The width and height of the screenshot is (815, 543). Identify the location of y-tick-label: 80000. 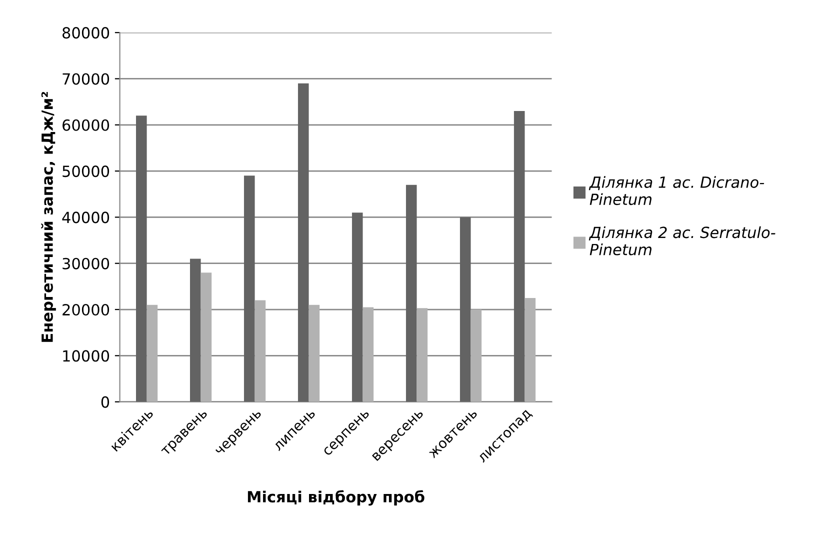
(86, 33).